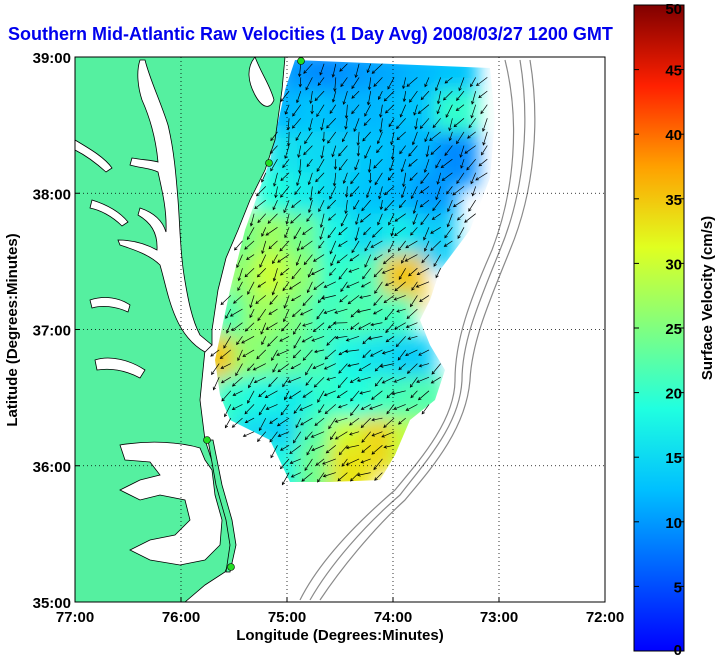 The width and height of the screenshot is (724, 659). Describe the element at coordinates (12, 329) in the screenshot. I see `y-axis-label: Latitude (Degrees:Minutes)` at that location.